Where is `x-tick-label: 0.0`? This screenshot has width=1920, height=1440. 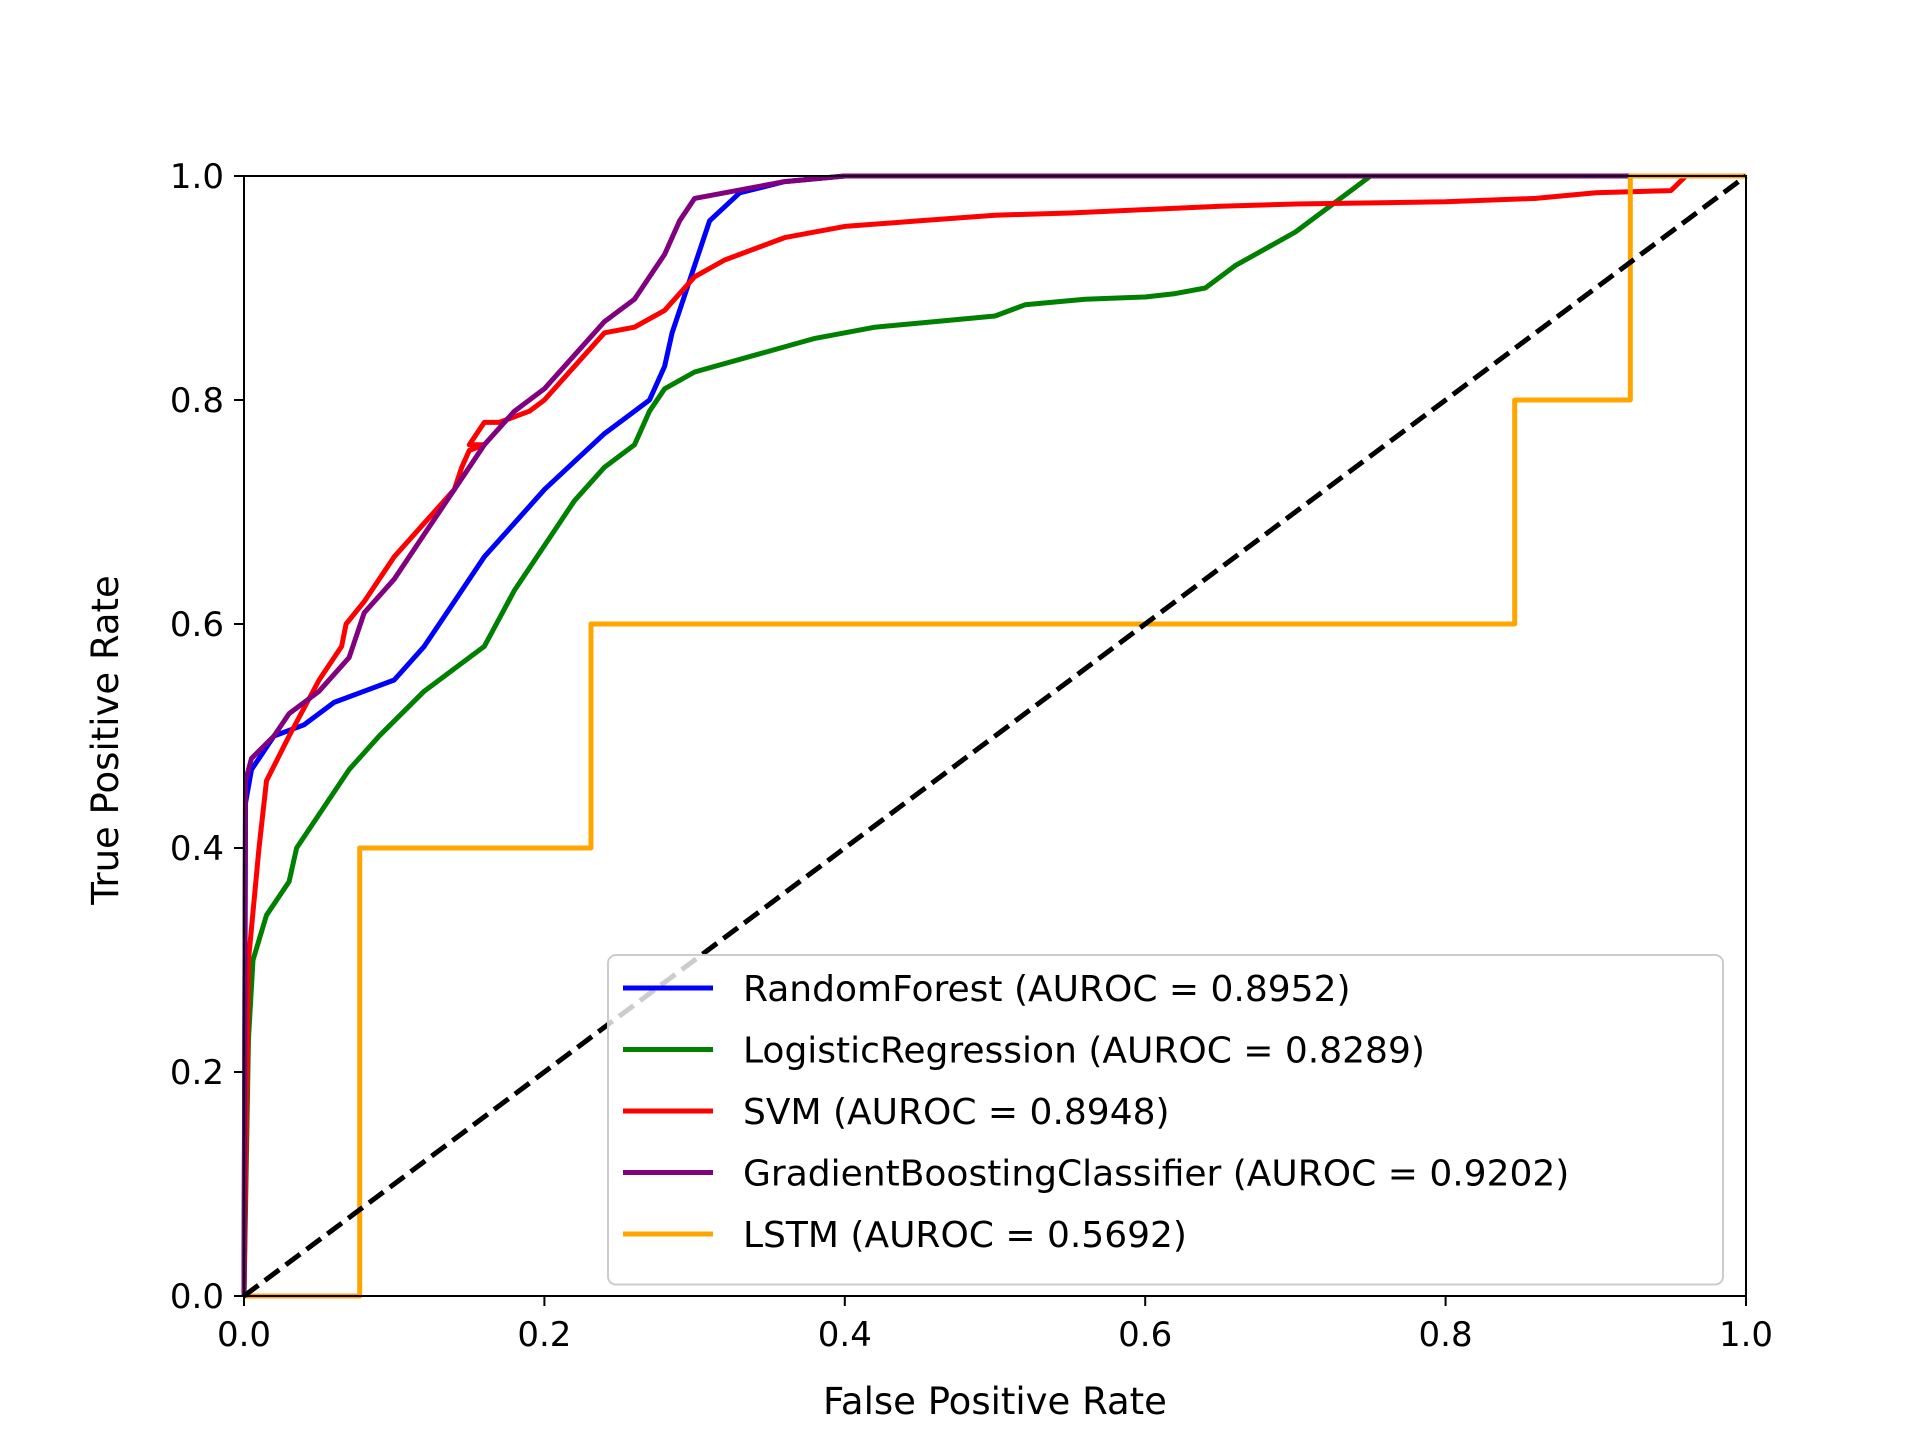 x-tick-label: 0.0 is located at coordinates (244, 1335).